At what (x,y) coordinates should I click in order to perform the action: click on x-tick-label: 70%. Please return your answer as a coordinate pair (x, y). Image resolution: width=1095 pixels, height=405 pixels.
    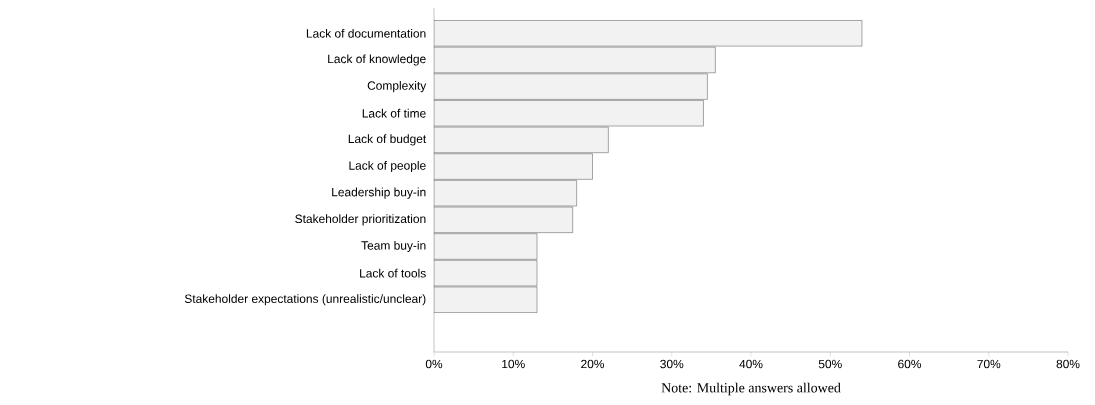
    Looking at the image, I should click on (989, 364).